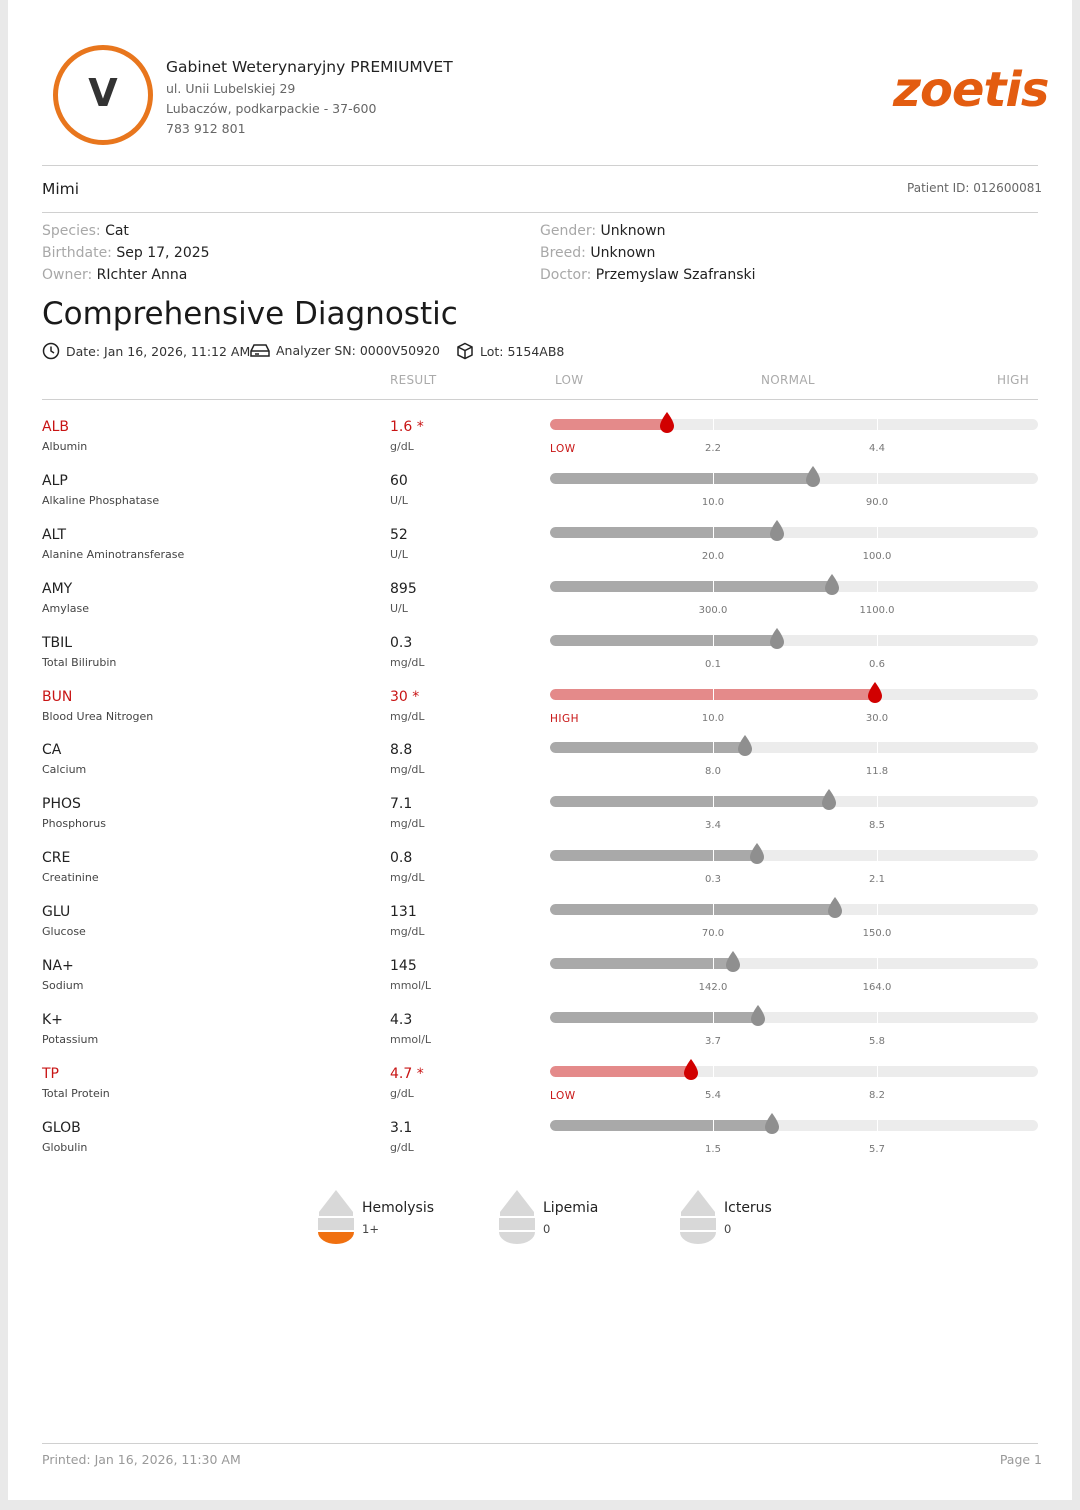  I want to click on analyte-name: Albumin, so click(65, 446).